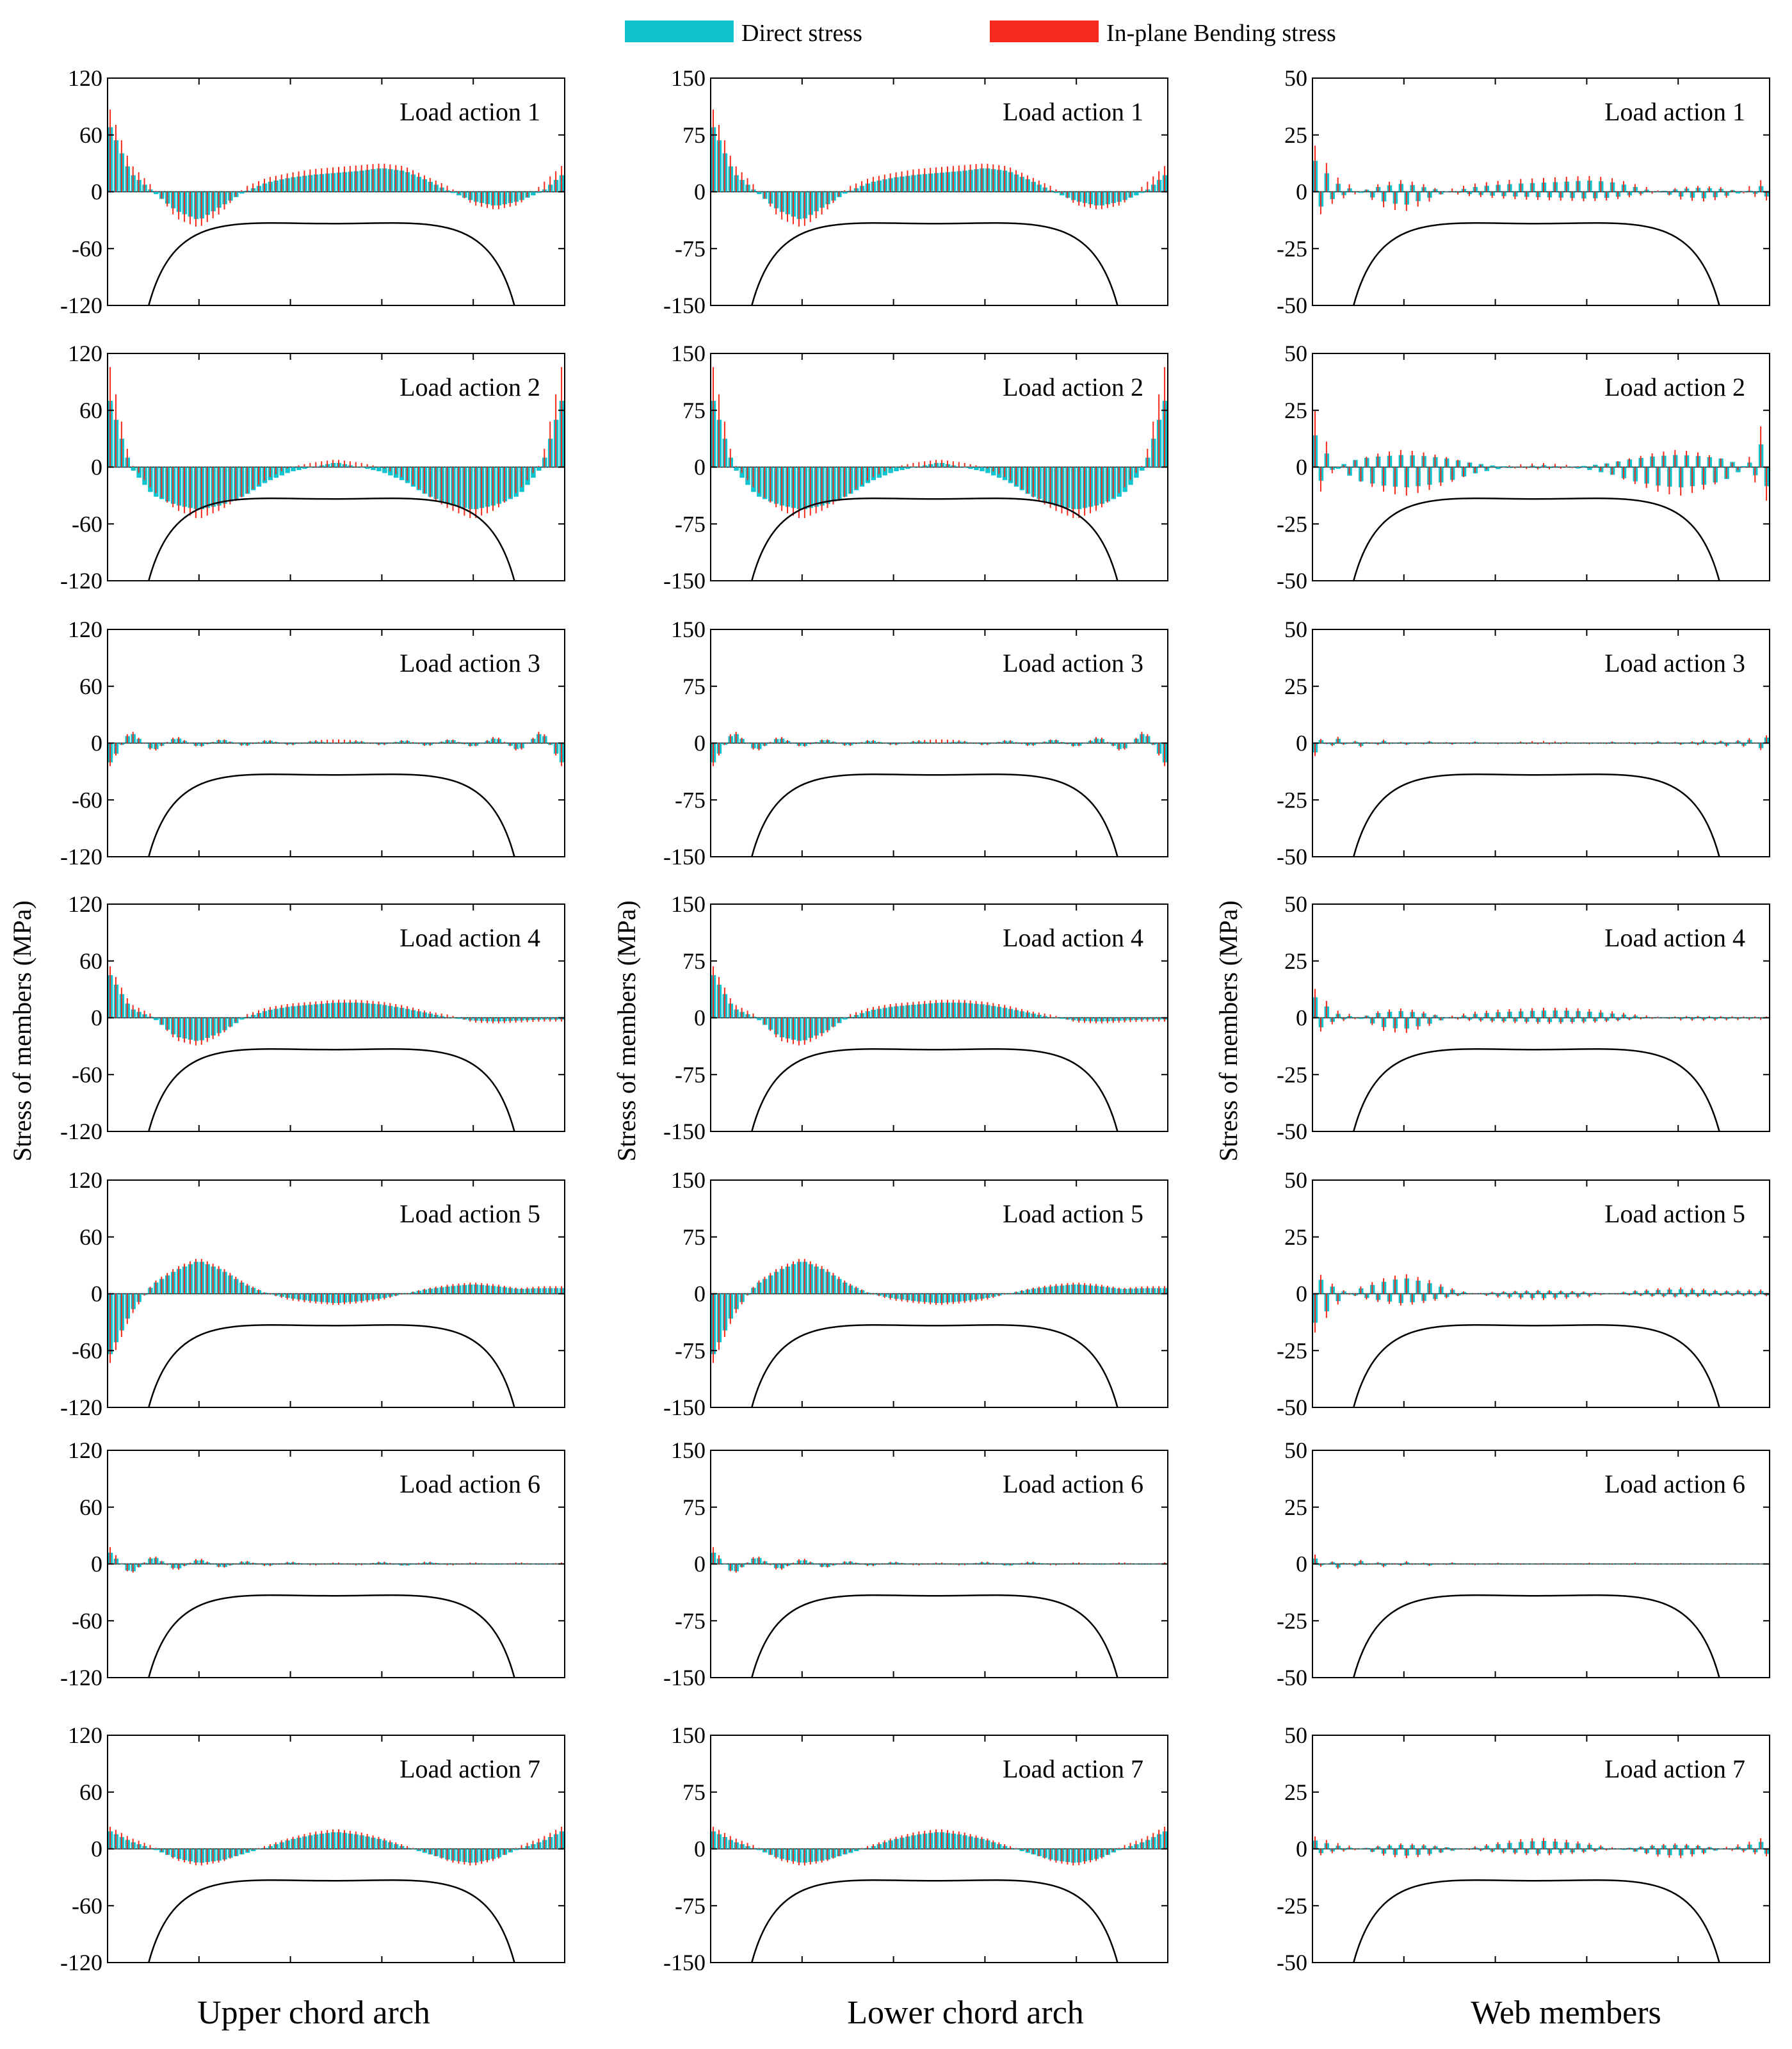 The height and width of the screenshot is (2049, 1792). Describe the element at coordinates (915, 1848) in the screenshot. I see `panel-c2-r7: 150 75 0 -75 -150 Load action 7` at that location.